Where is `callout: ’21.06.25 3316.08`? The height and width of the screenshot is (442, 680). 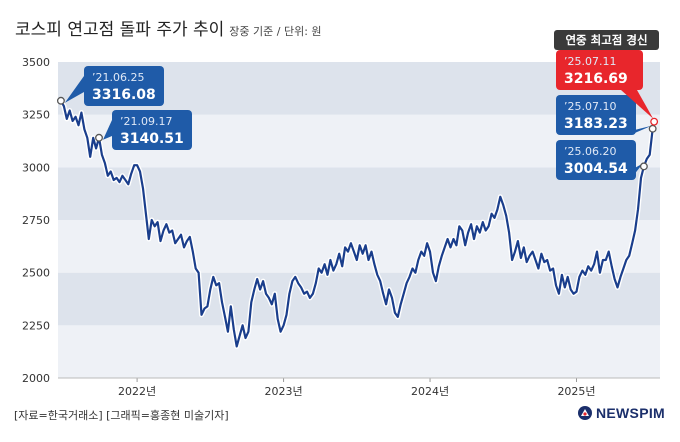
callout: ’21.06.25 3316.08 is located at coordinates (110, 86).